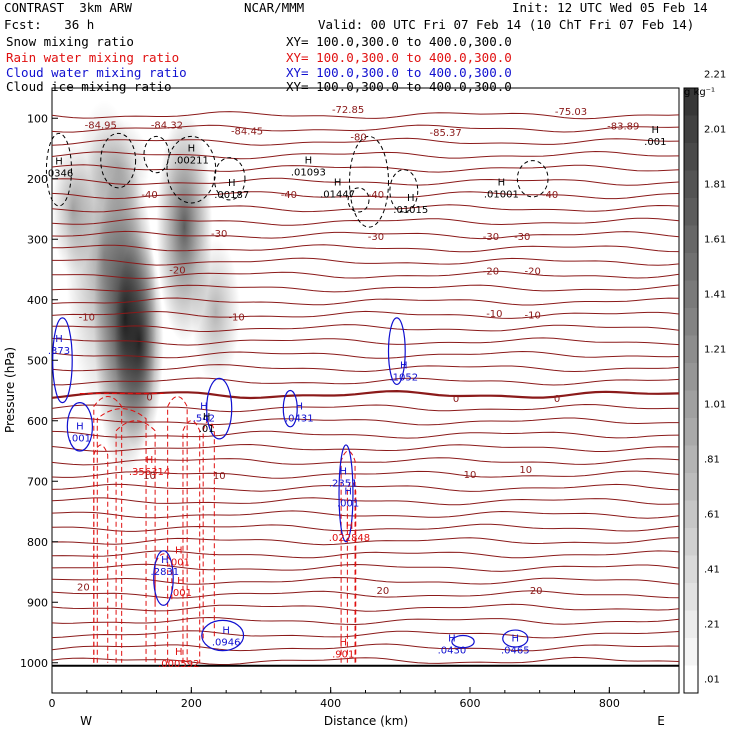 The image size is (740, 740). What do you see at coordinates (34, 663) in the screenshot?
I see `y-tick-label: 1000` at bounding box center [34, 663].